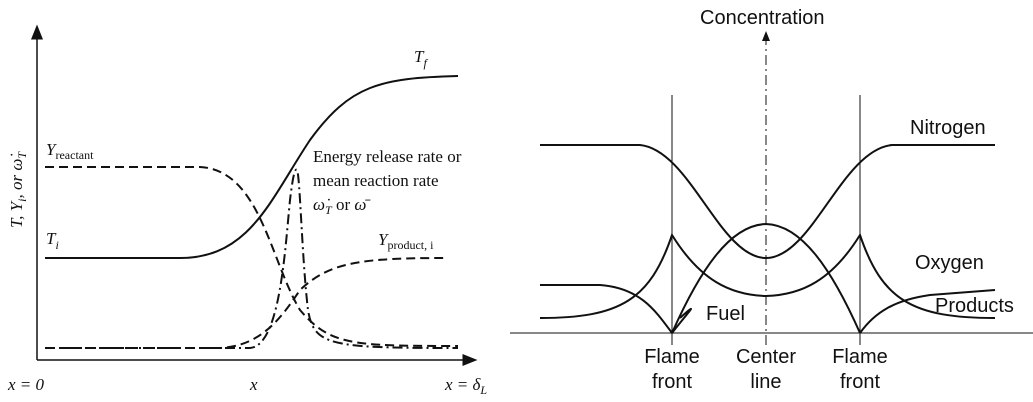  Describe the element at coordinates (766, 357) in the screenshot. I see `marker-label: Center` at that location.